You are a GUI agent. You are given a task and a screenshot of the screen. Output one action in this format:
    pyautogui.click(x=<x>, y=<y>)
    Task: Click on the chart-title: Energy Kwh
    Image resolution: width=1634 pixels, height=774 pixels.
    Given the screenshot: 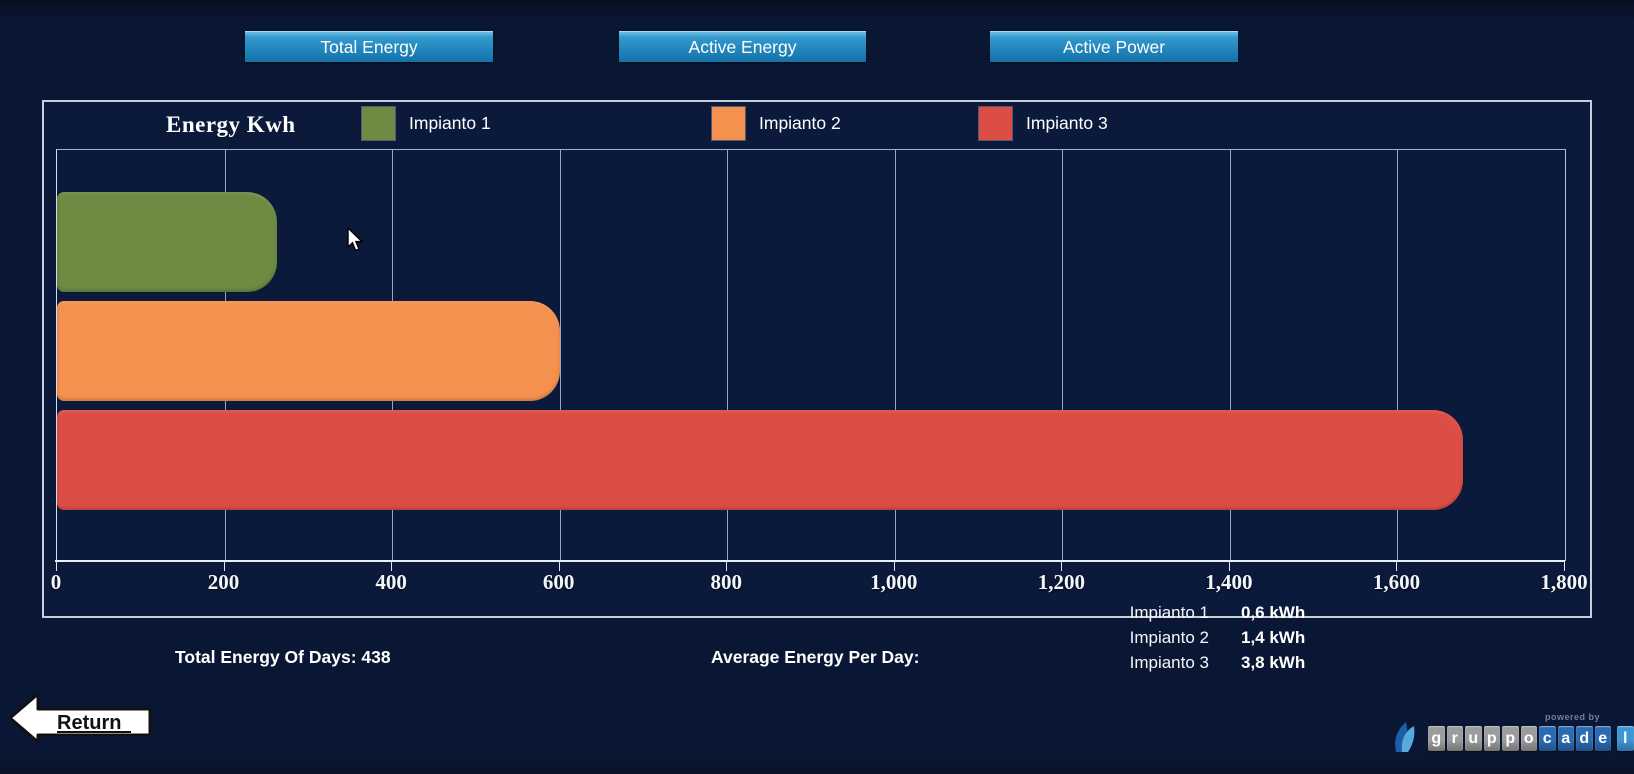 What is the action you would take?
    pyautogui.click(x=231, y=124)
    